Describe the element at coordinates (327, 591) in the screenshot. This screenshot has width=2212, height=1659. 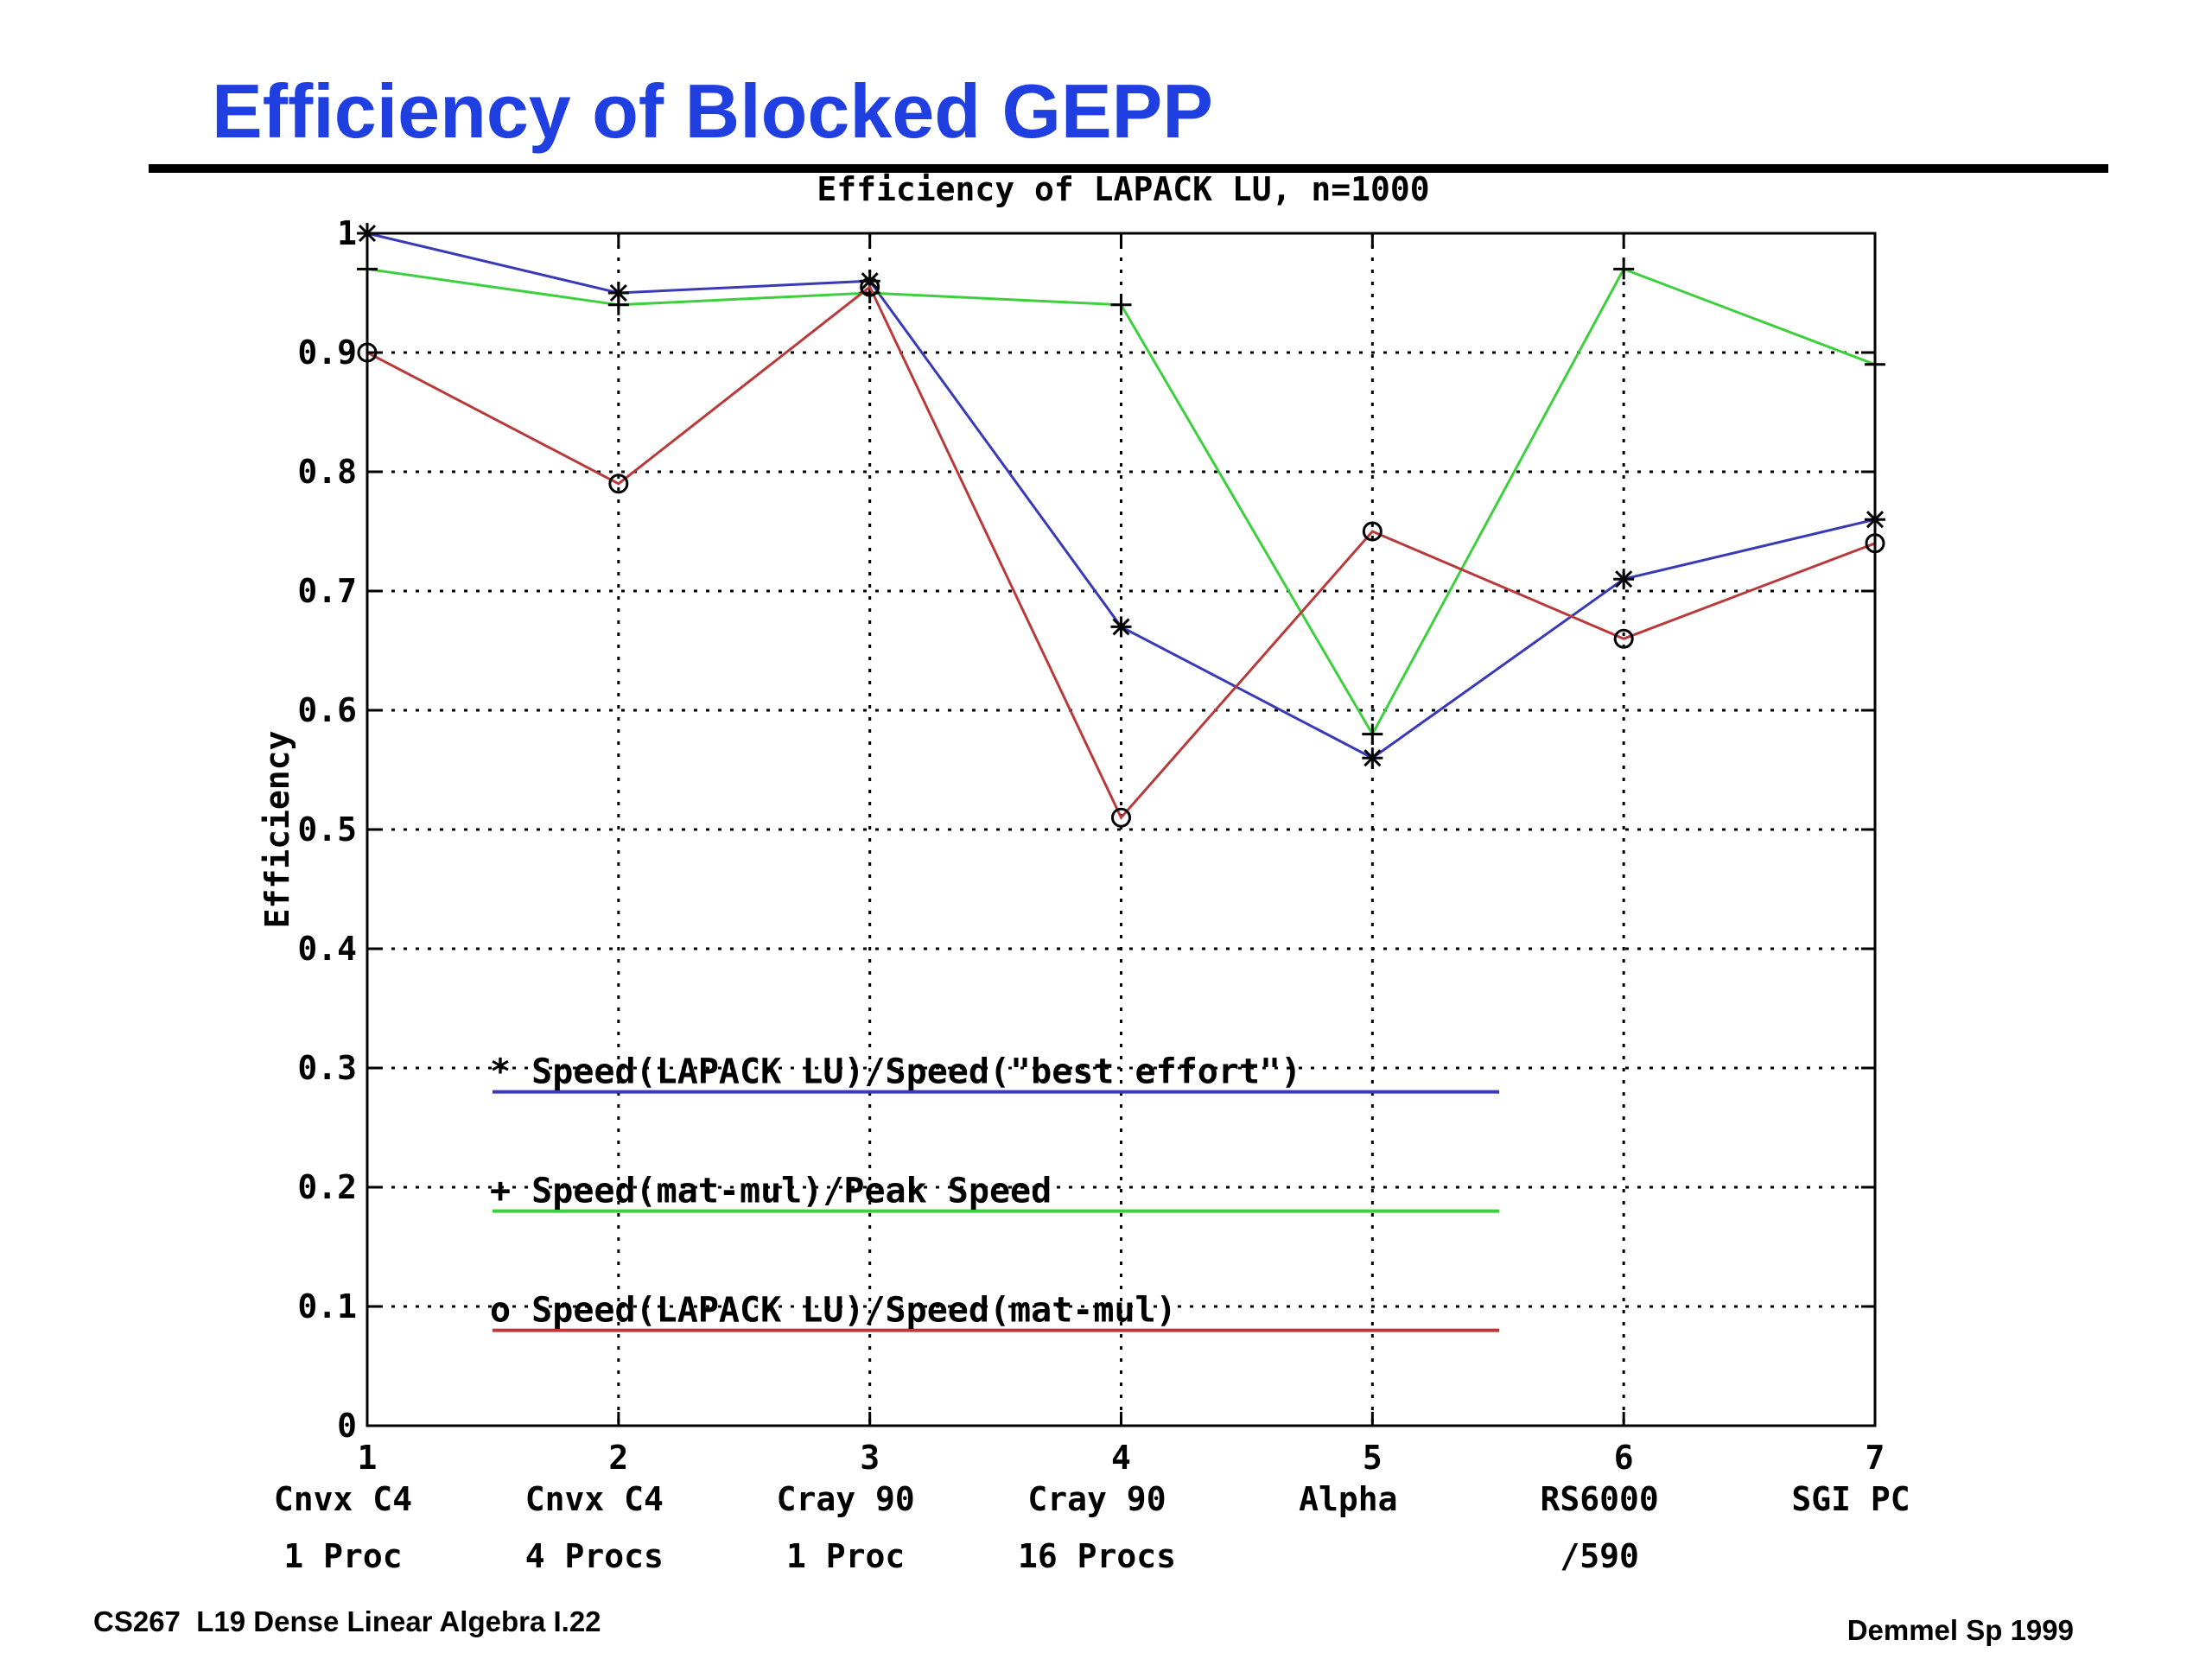
I see `y-tick-label: 0.7` at that location.